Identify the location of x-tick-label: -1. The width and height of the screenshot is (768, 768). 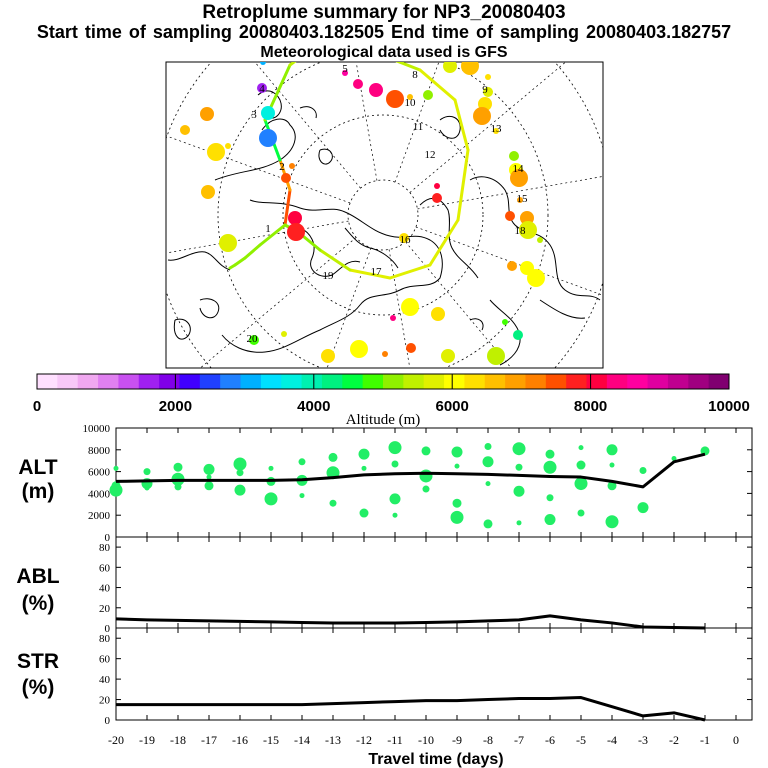
(705, 740).